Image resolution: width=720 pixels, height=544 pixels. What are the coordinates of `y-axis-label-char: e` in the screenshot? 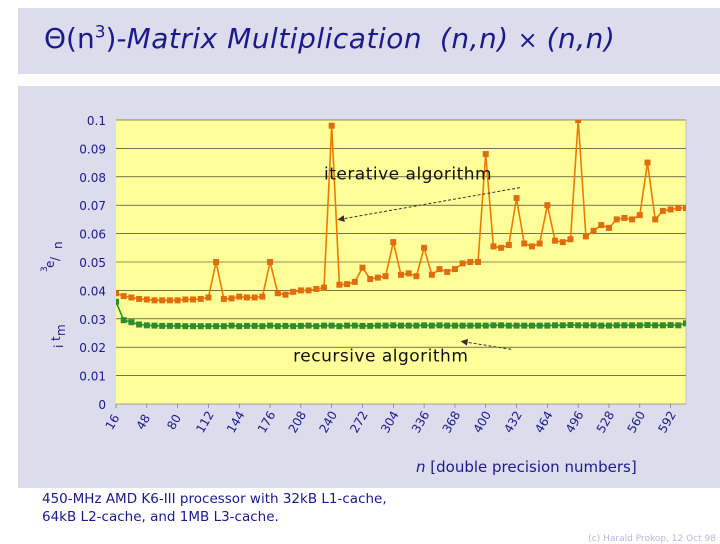 It's located at (50, 264).